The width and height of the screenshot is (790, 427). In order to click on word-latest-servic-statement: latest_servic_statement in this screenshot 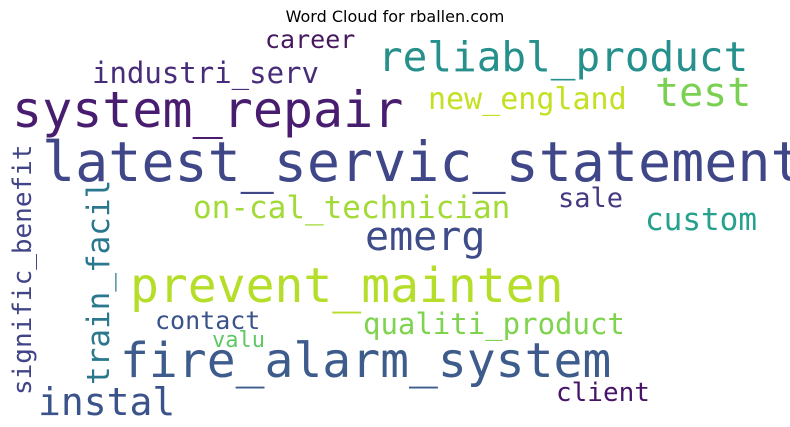, I will do `click(416, 162)`.